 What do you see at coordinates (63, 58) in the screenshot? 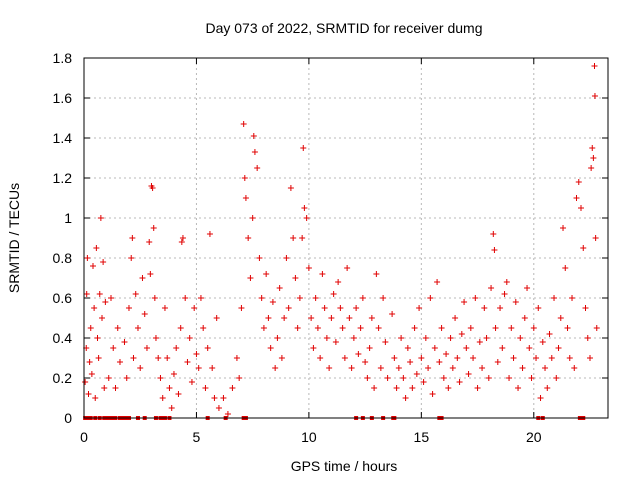
I see `y-tick-label: 1.8` at bounding box center [63, 58].